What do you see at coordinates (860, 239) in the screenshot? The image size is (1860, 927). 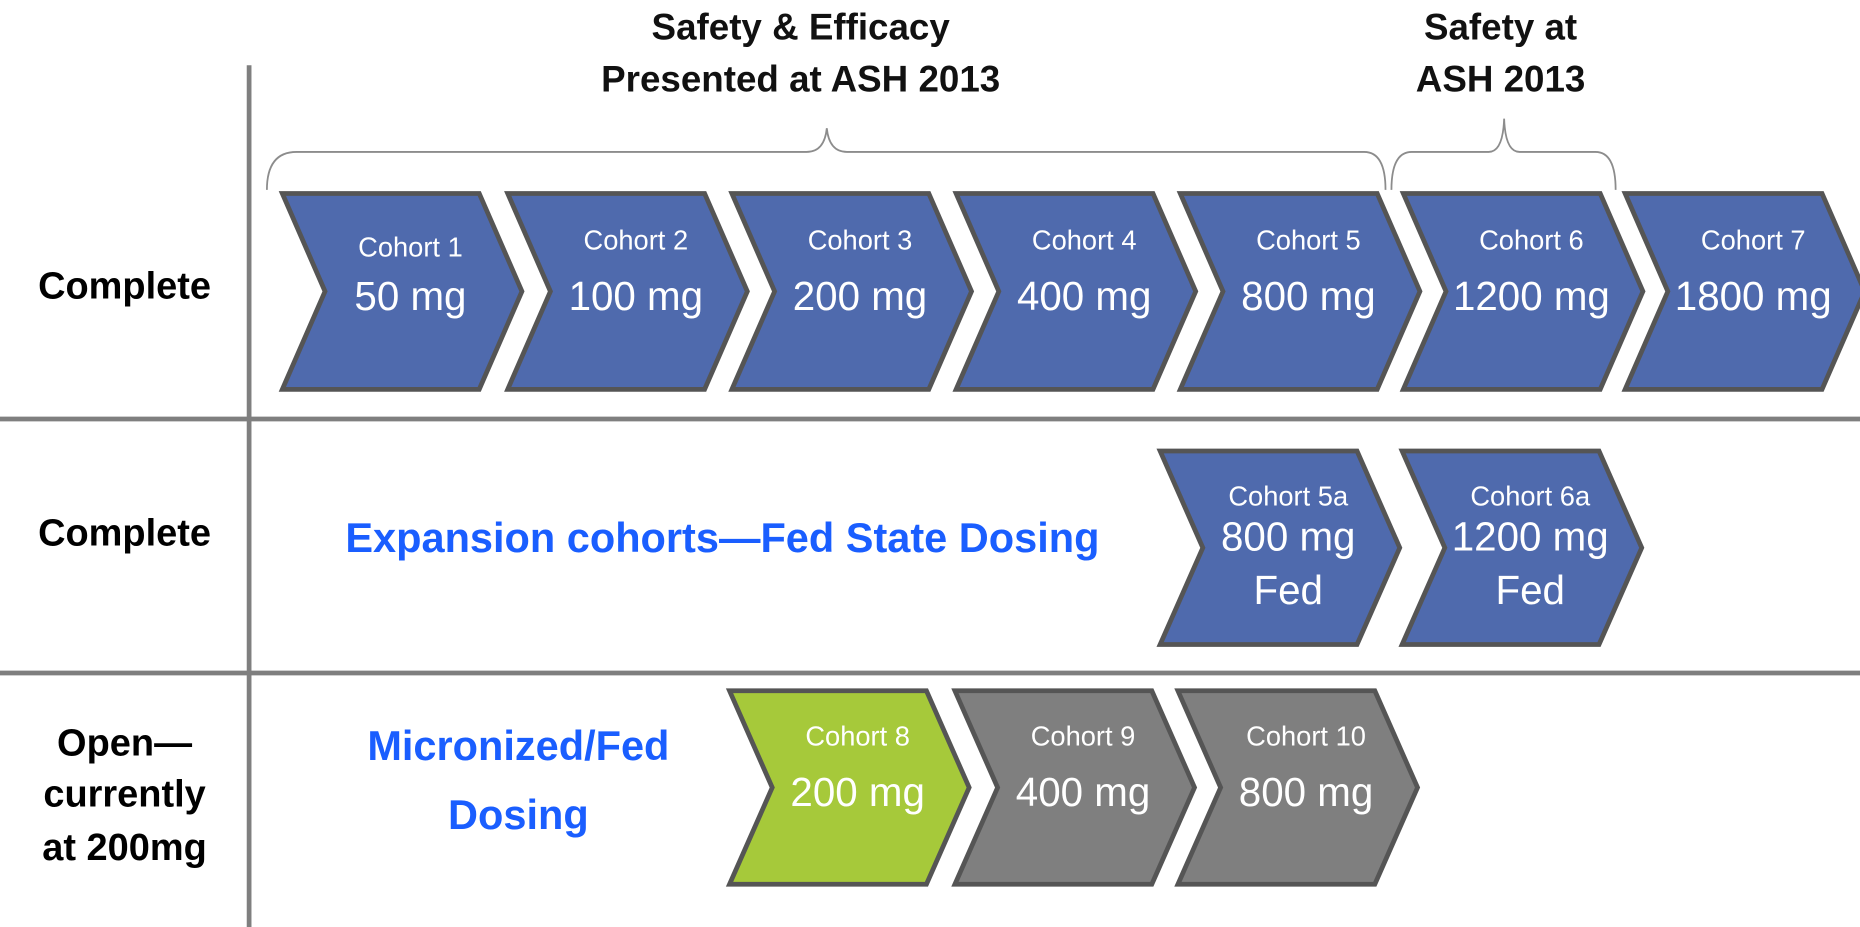 I see `cohort-name: Cohort 3` at bounding box center [860, 239].